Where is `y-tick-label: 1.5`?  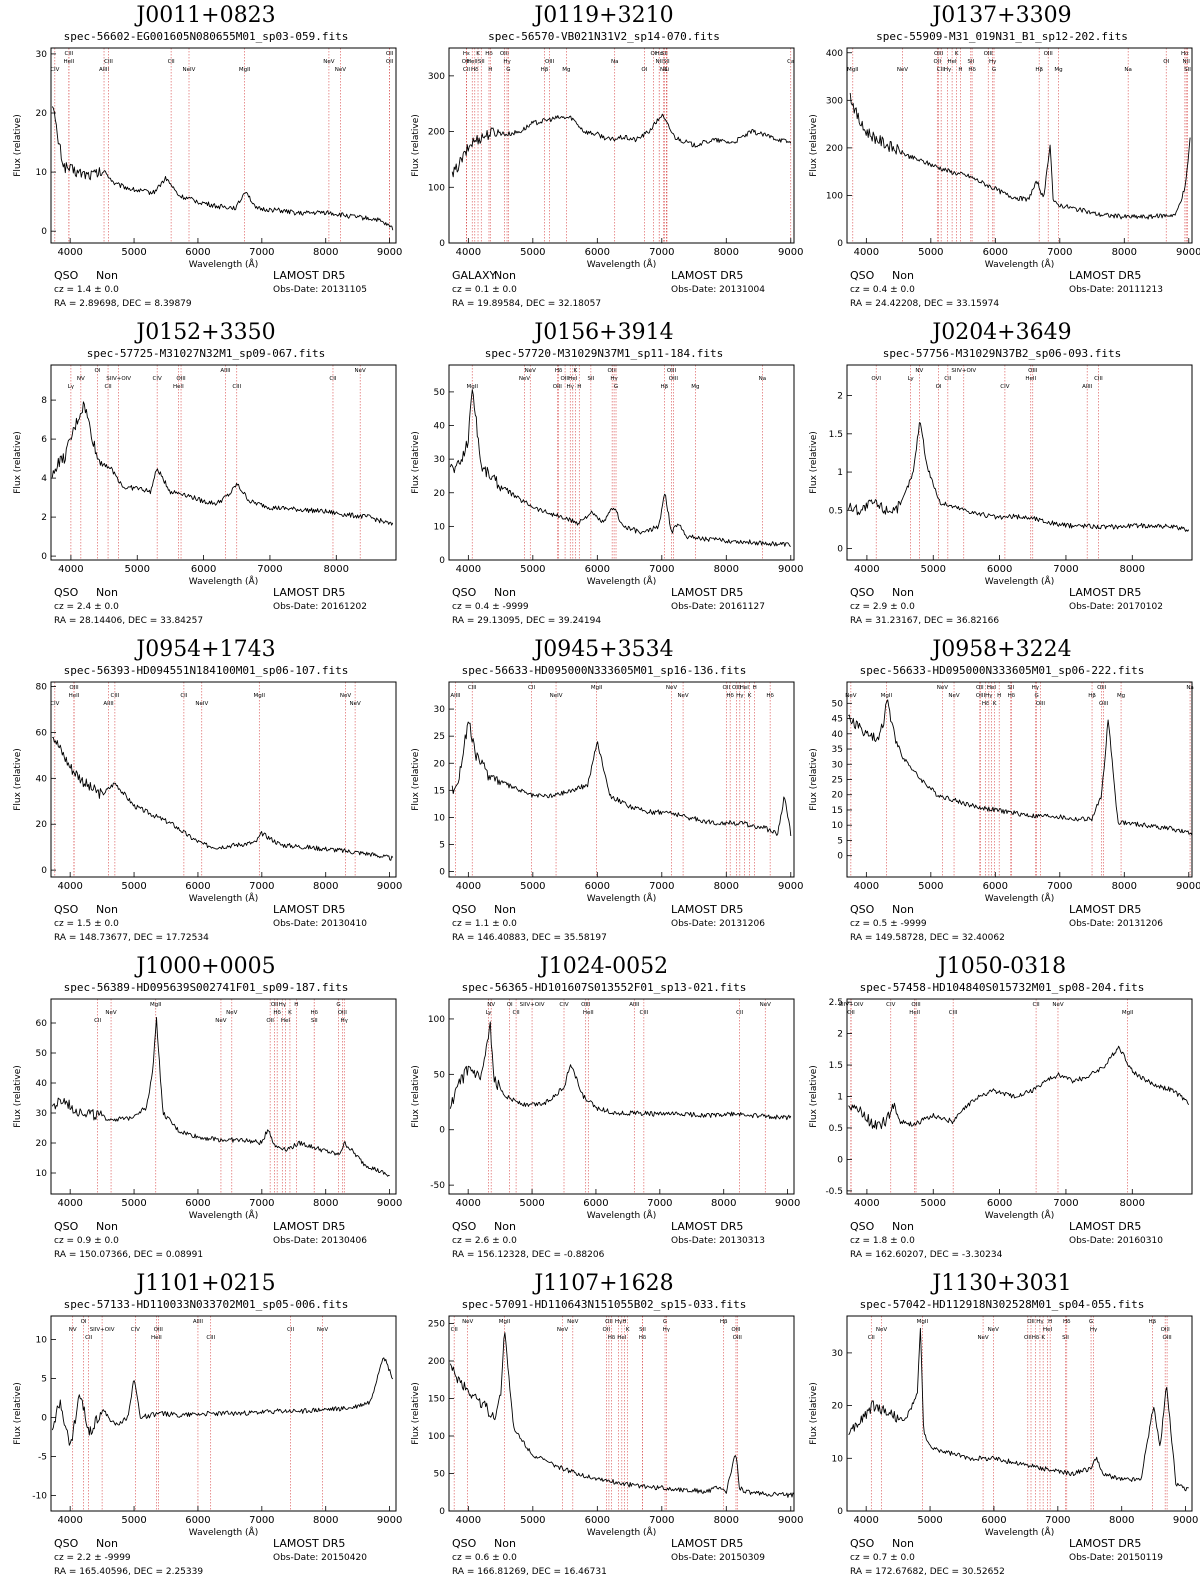
y-tick-label: 1.5 is located at coordinates (836, 435).